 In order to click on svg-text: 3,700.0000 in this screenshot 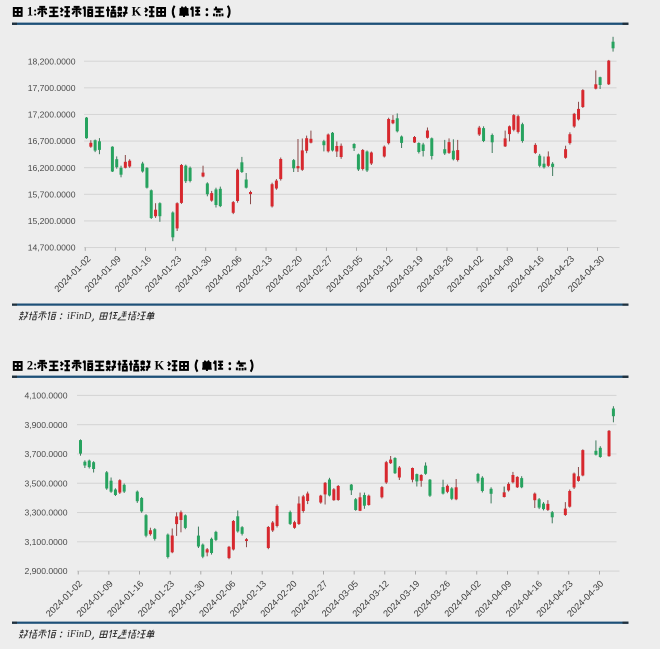, I will do `click(45, 454)`.